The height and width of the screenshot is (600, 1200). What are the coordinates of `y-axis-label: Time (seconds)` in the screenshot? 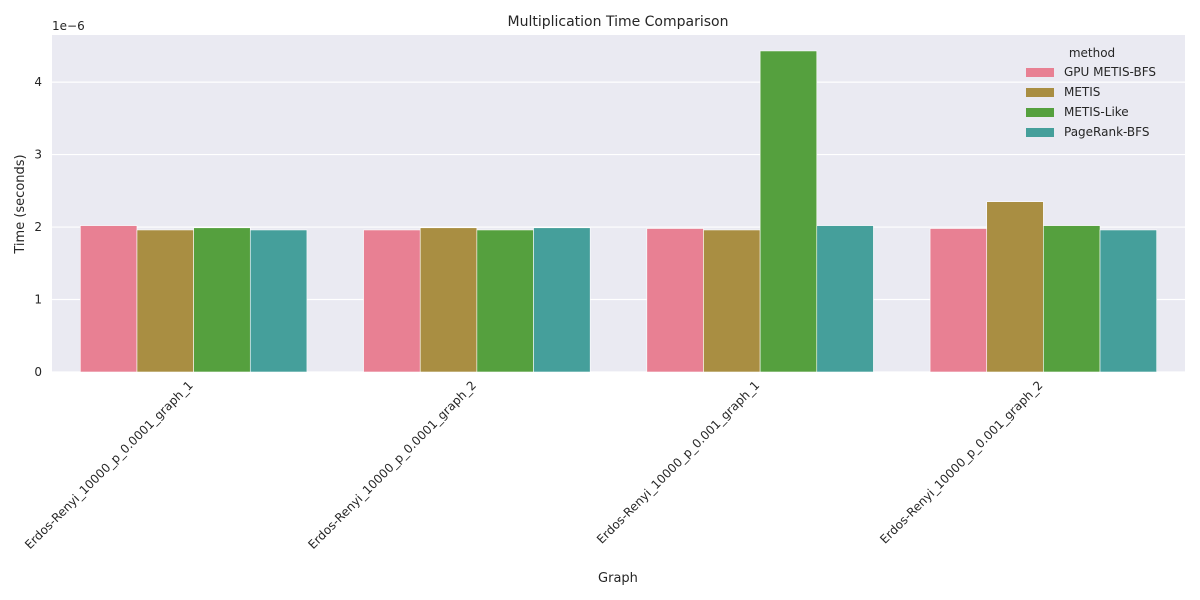 It's located at (20, 204).